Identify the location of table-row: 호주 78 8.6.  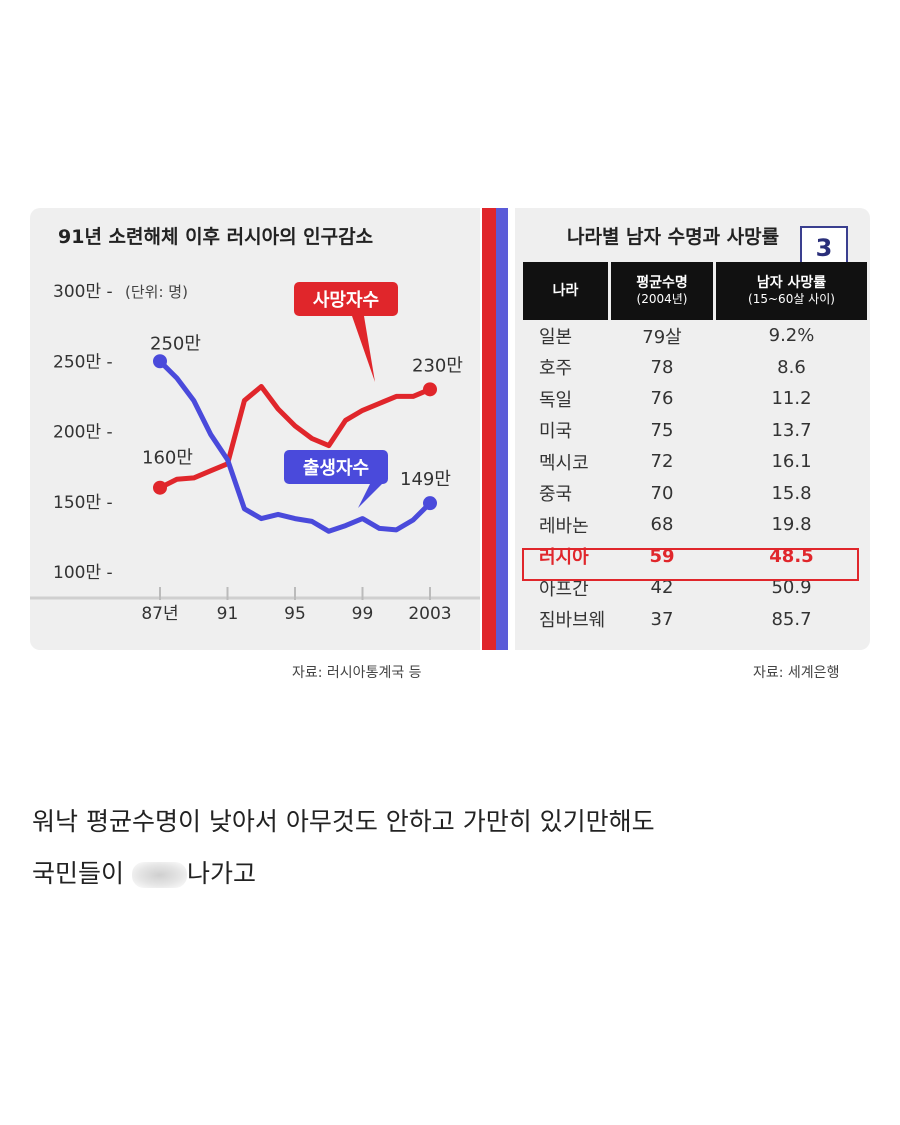
(695, 368).